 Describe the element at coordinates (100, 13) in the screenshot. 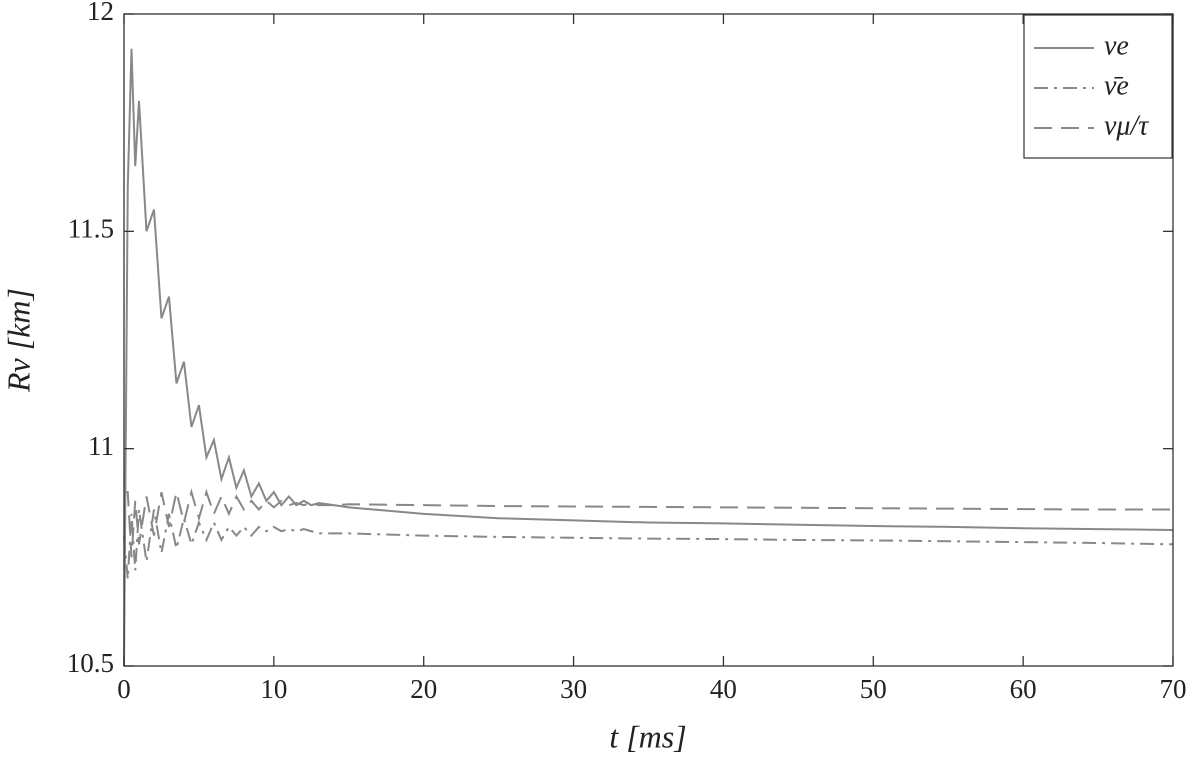

I see `y-tick-label: 12` at that location.